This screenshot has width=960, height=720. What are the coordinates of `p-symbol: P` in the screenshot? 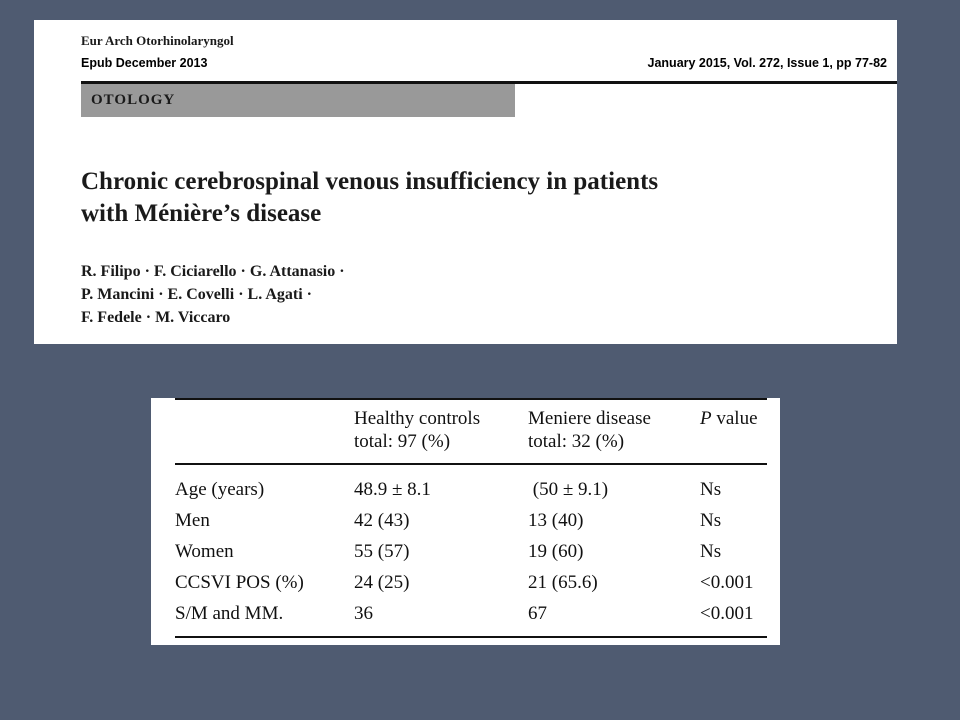 It's located at (706, 418).